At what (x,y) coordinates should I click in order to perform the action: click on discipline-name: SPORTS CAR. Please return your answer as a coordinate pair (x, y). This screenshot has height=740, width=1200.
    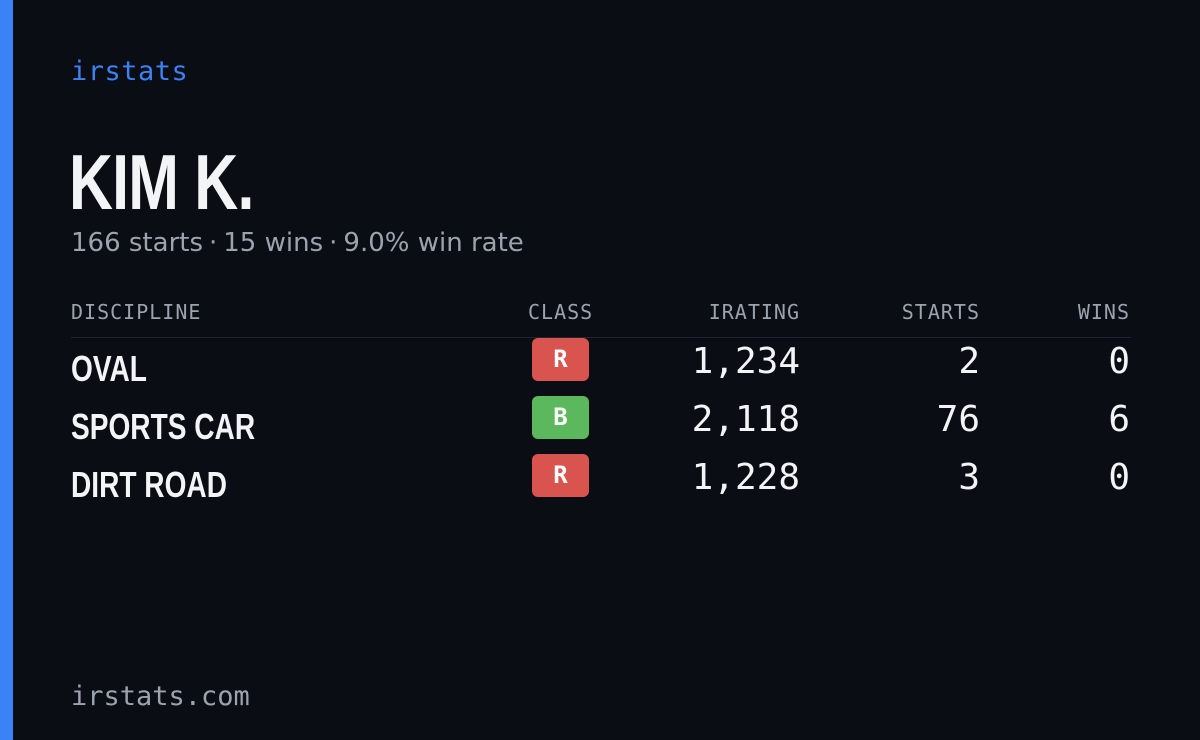
    Looking at the image, I should click on (163, 426).